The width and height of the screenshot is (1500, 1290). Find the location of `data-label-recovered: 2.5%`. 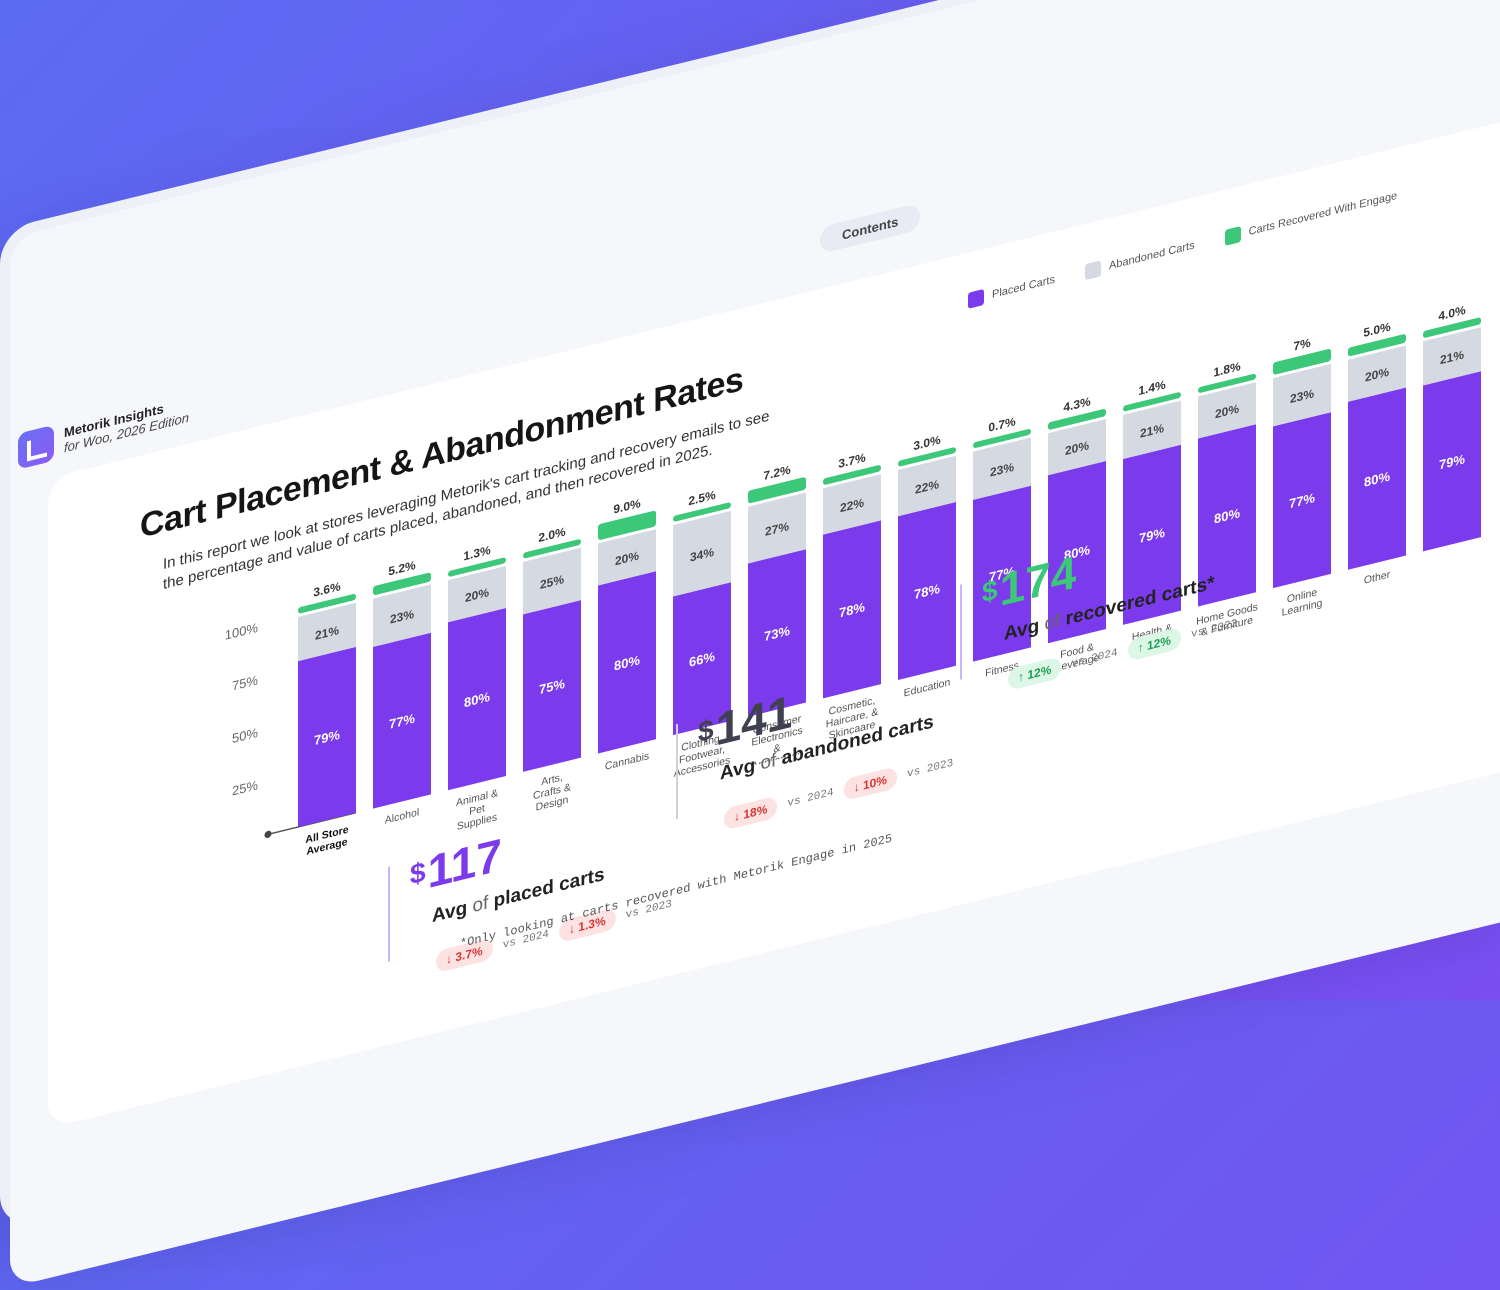

data-label-recovered: 2.5% is located at coordinates (701, 498).